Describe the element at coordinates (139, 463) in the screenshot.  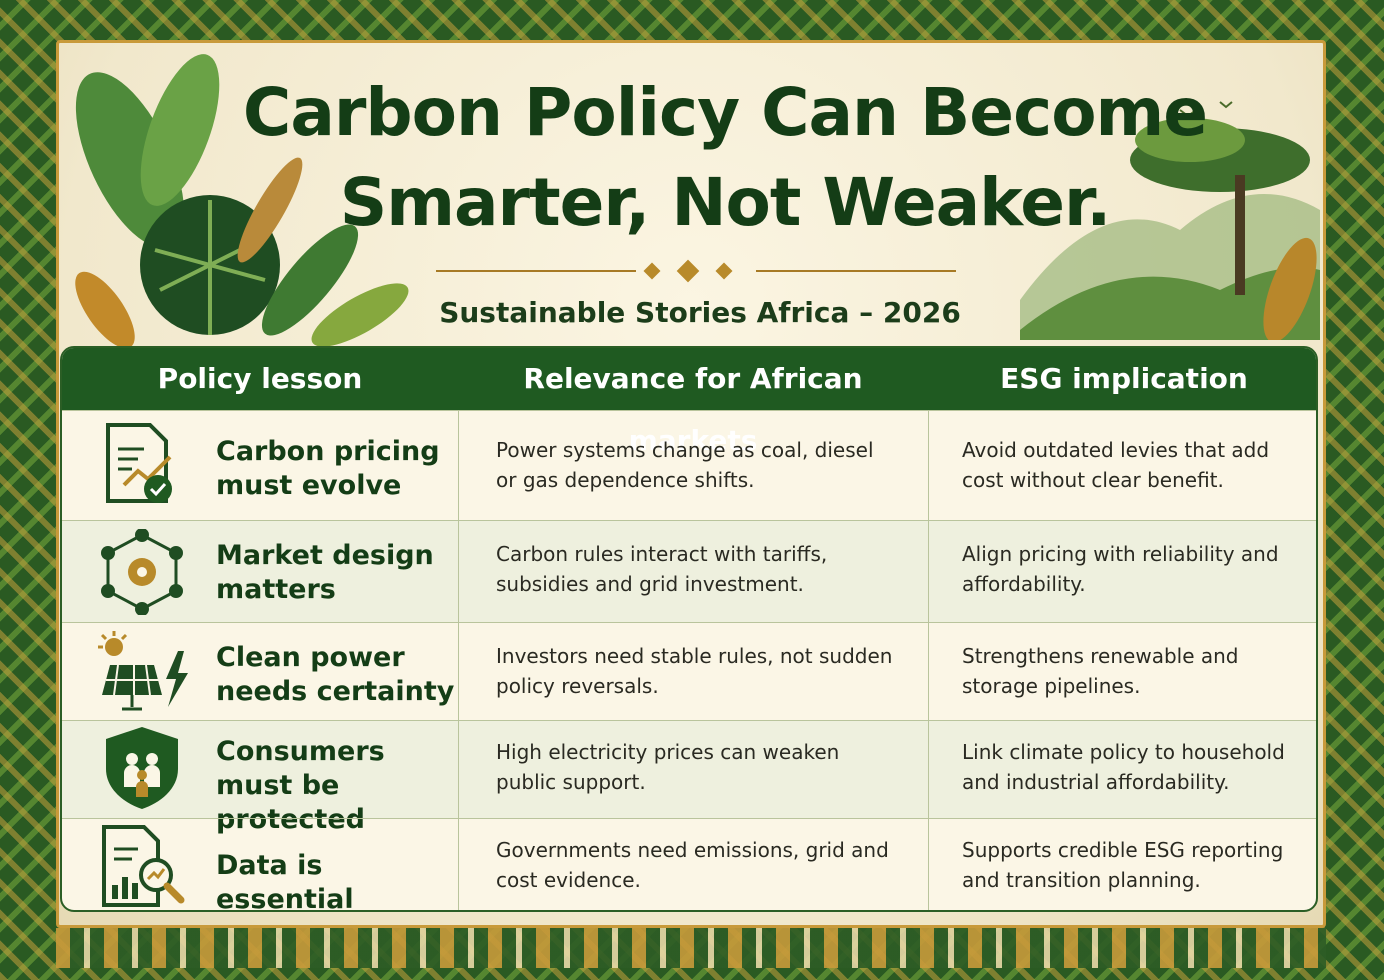
I see `document-chart-check-icon` at that location.